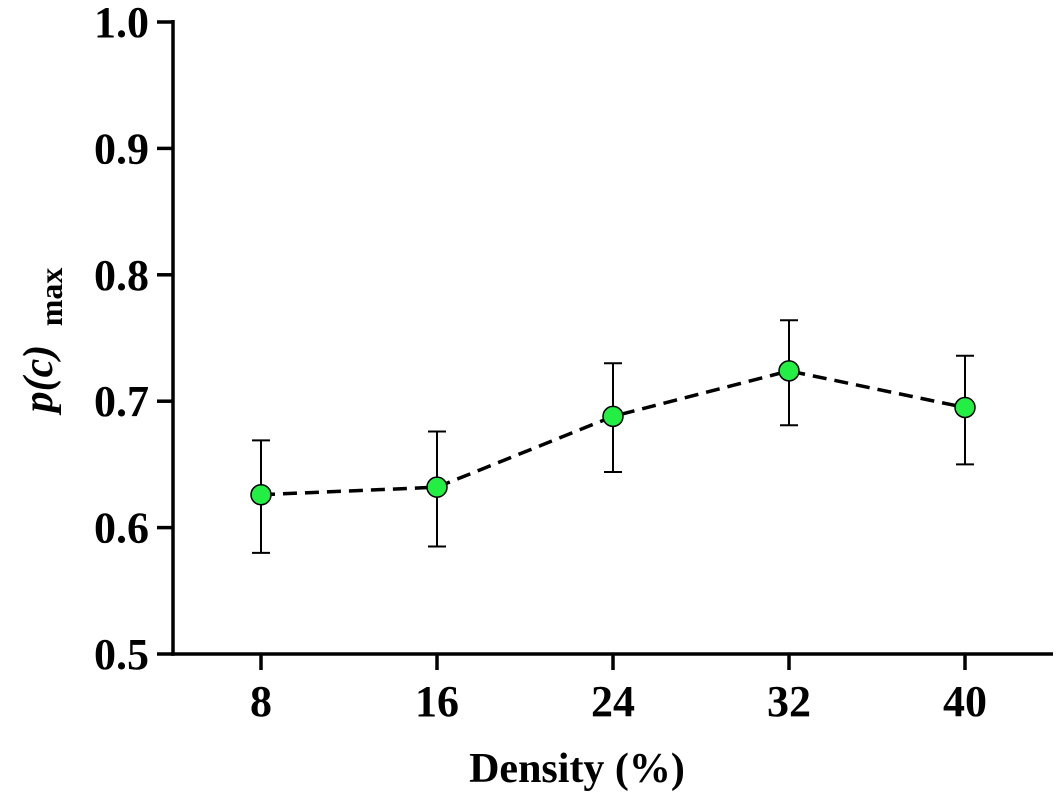 This screenshot has width=1061, height=798. I want to click on y-axis-title-sub: max, so click(51, 297).